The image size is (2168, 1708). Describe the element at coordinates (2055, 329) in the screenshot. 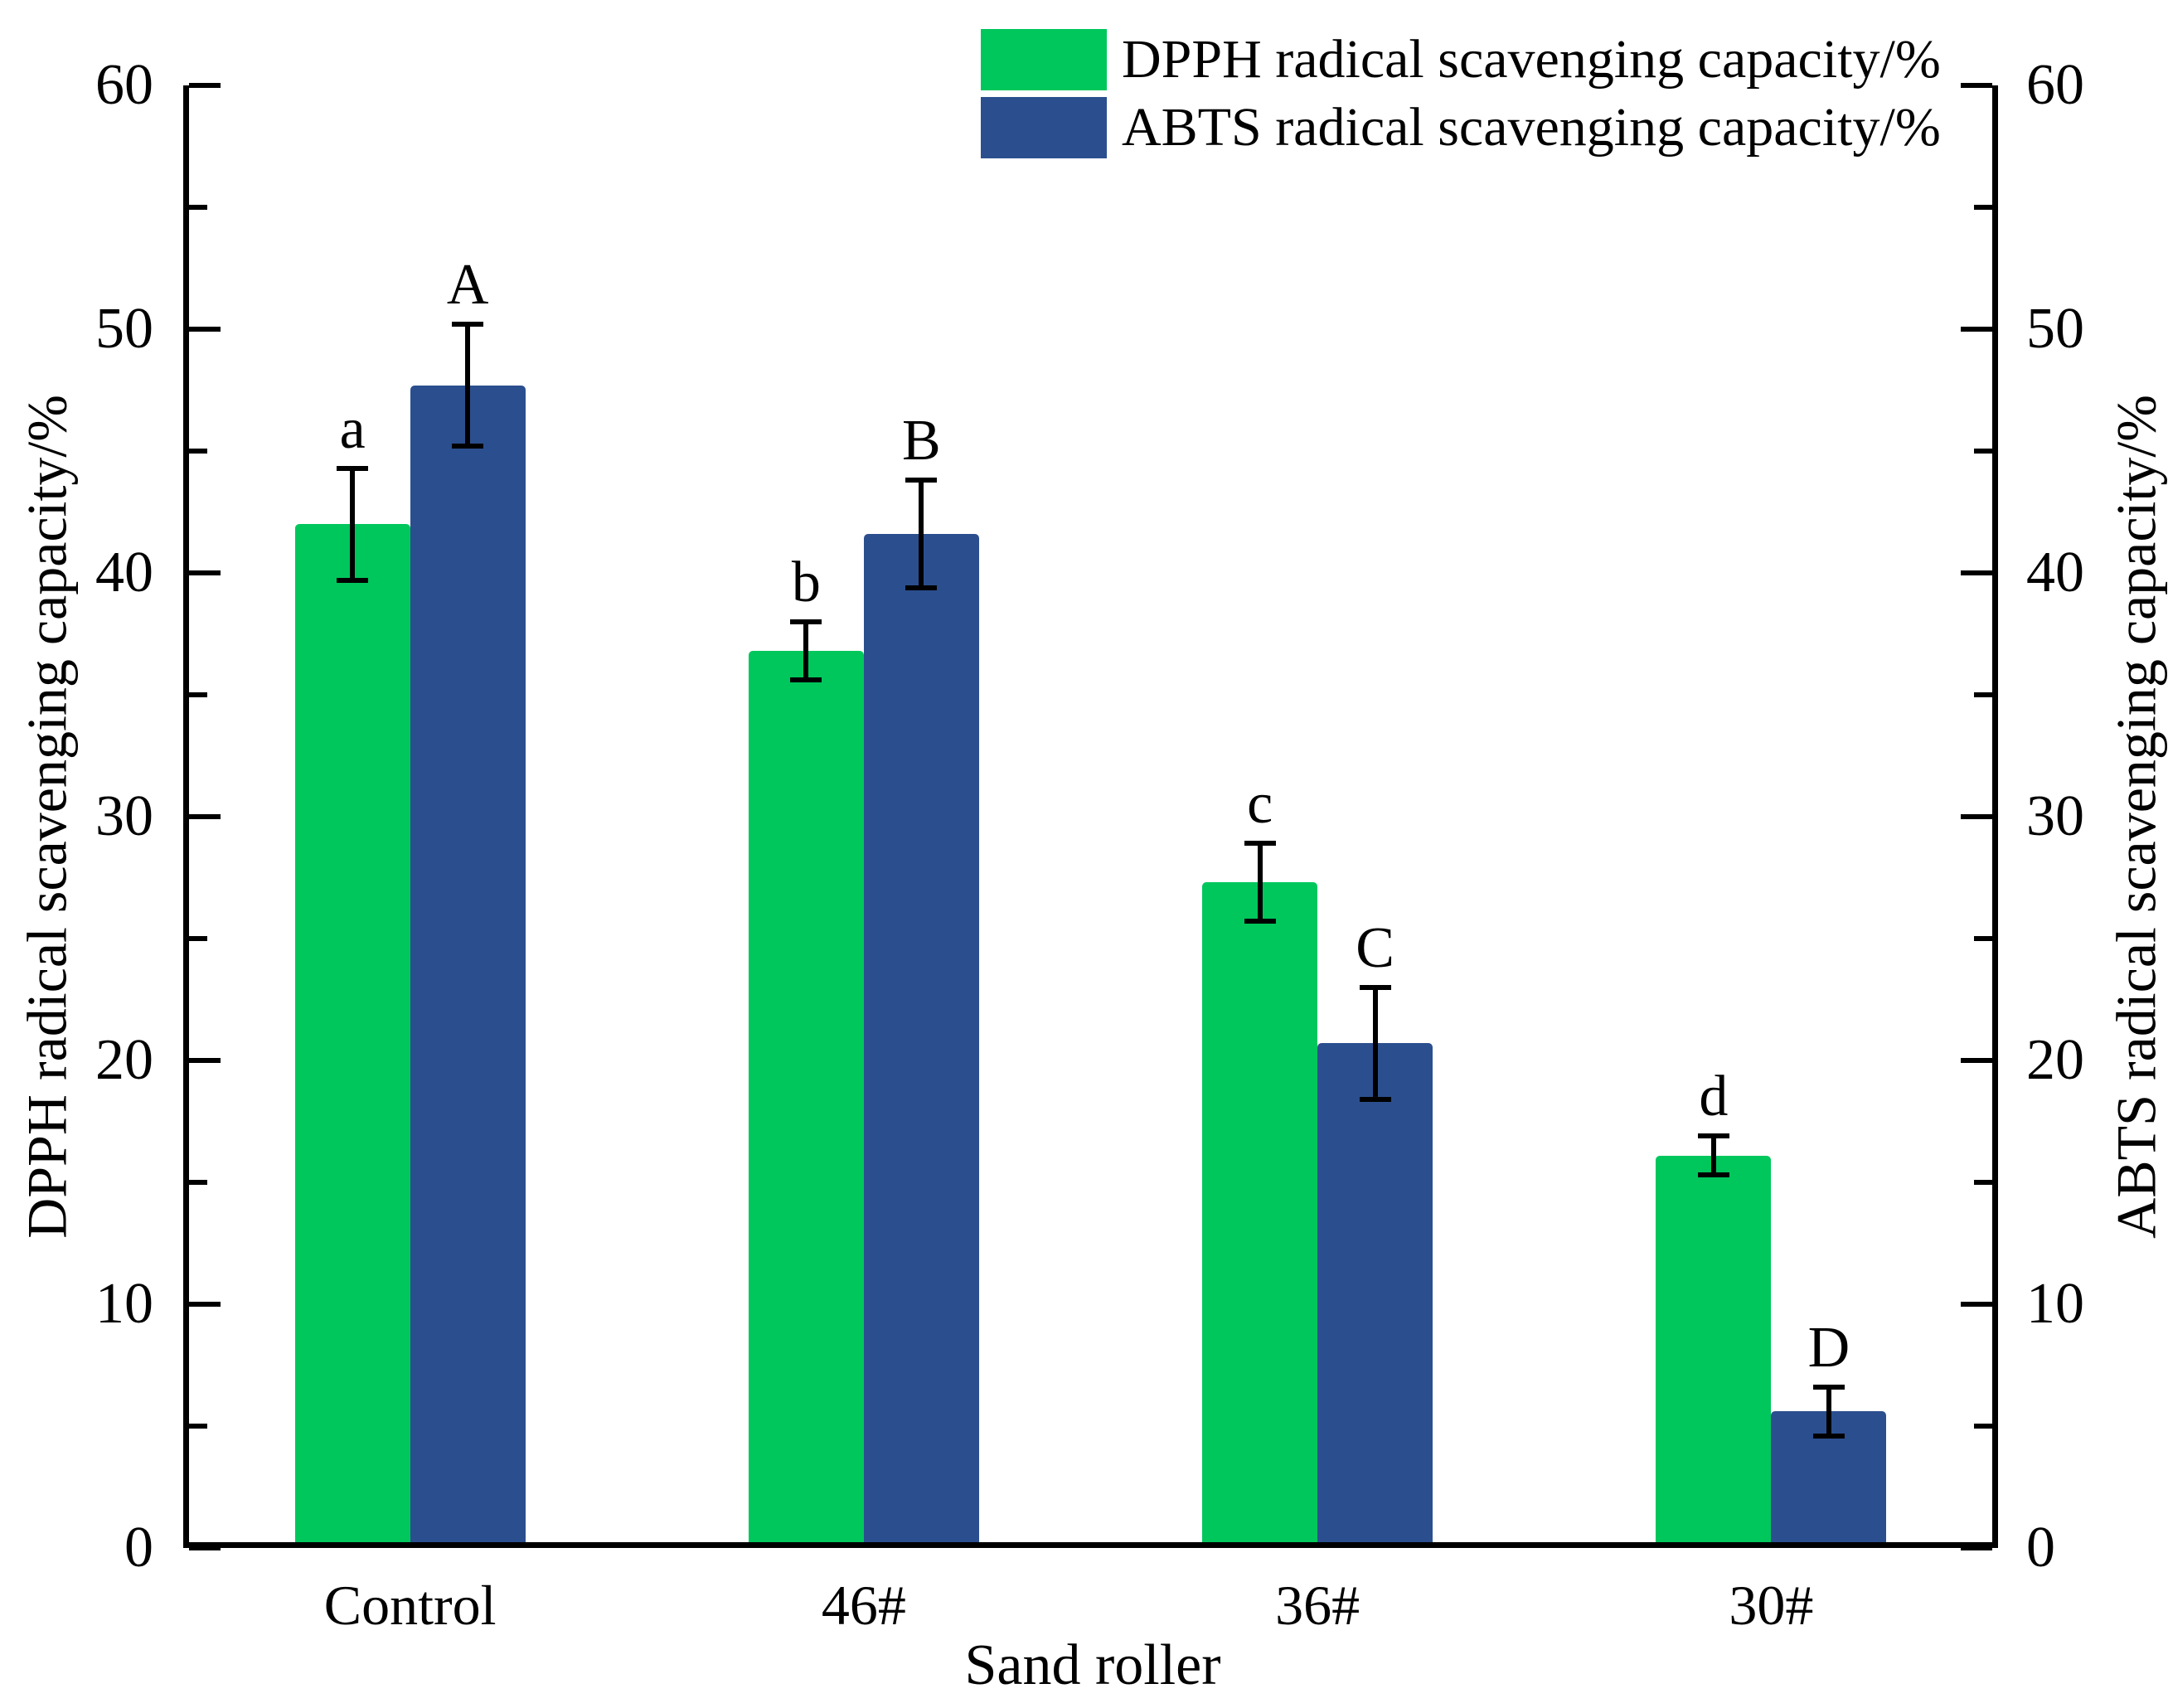

I see `right-ytick-label-50: 50` at that location.